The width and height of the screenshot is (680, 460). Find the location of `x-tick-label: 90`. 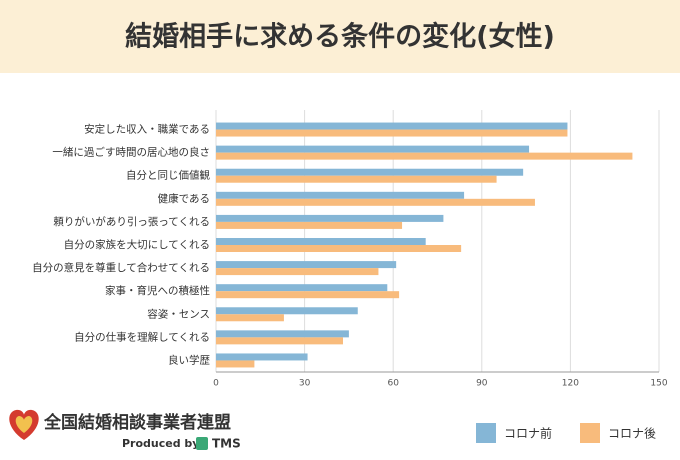

x-tick-label: 90 is located at coordinates (482, 384).